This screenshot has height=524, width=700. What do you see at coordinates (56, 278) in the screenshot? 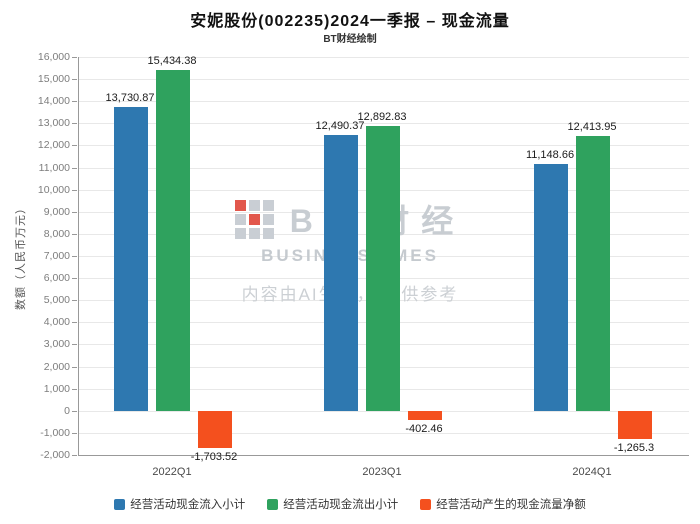
I see `y-axis-tick-label: 6,000` at bounding box center [56, 278].